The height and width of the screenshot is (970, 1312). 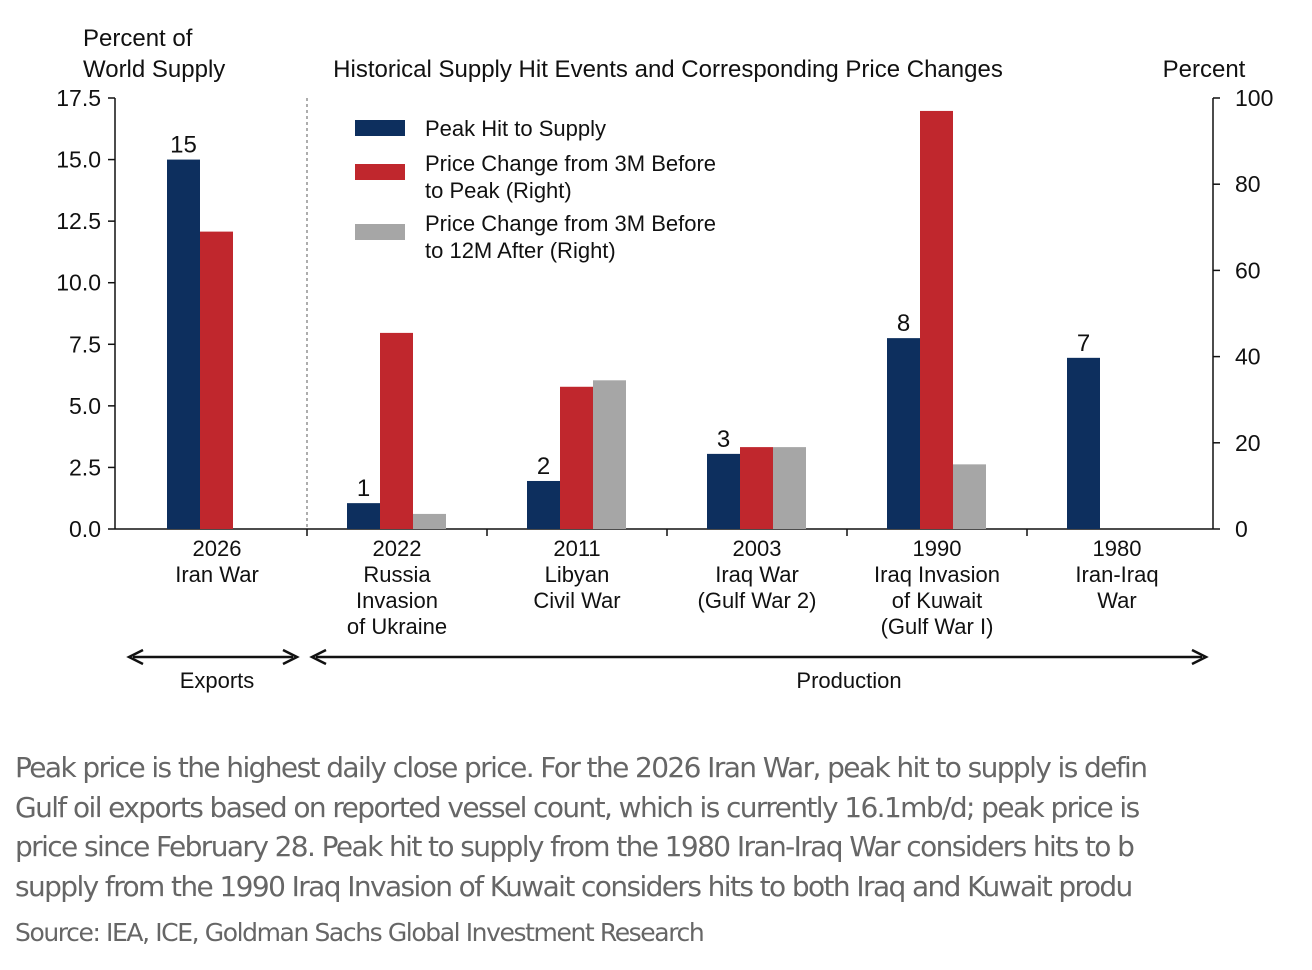 What do you see at coordinates (520, 250) in the screenshot?
I see `legend-label: to 12M After (Right)` at bounding box center [520, 250].